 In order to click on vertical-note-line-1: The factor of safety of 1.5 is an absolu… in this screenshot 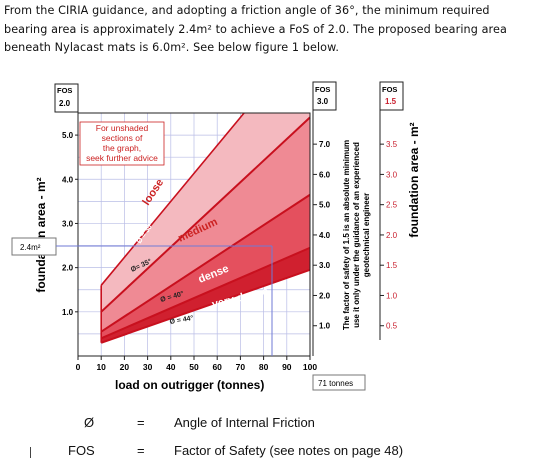, I will do `click(346, 235)`.